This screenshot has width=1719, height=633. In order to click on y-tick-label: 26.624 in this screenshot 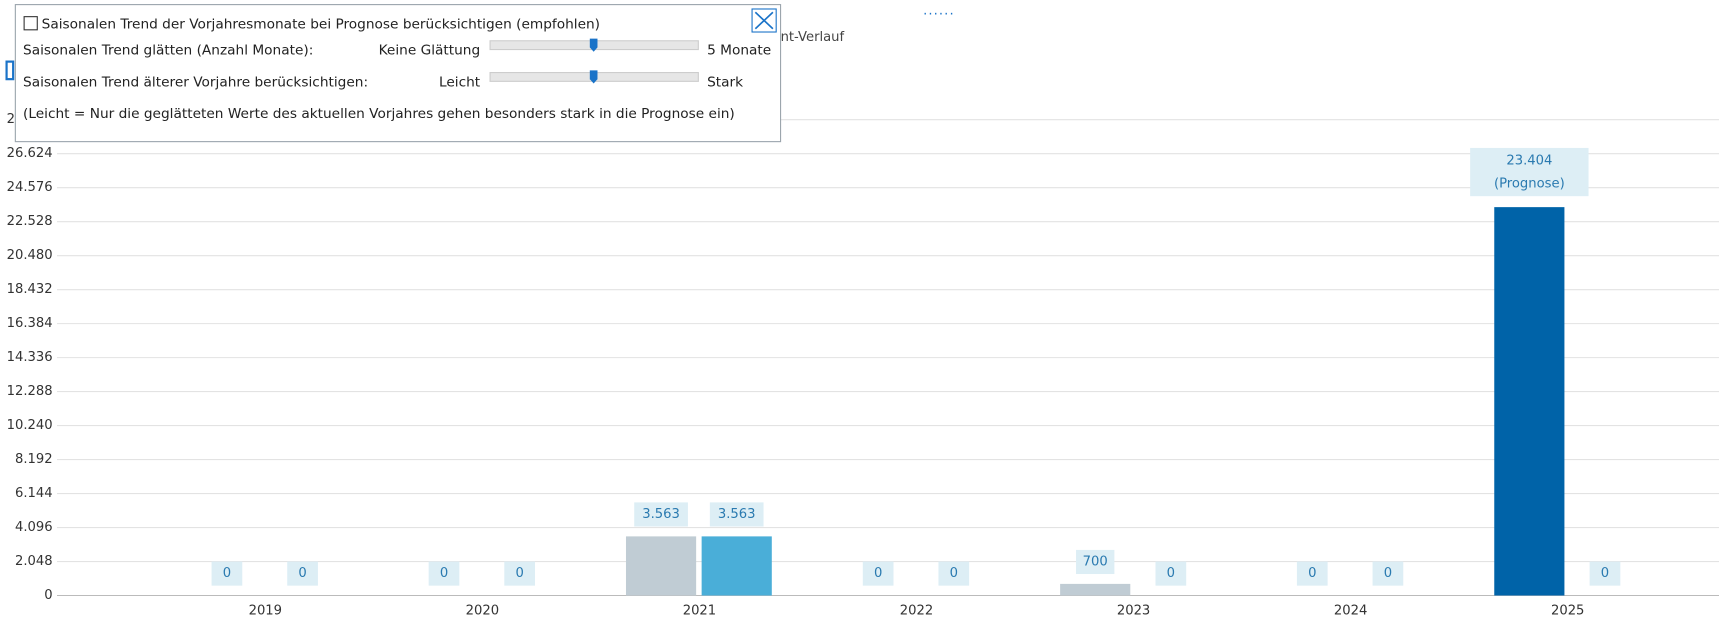, I will do `click(30, 153)`.